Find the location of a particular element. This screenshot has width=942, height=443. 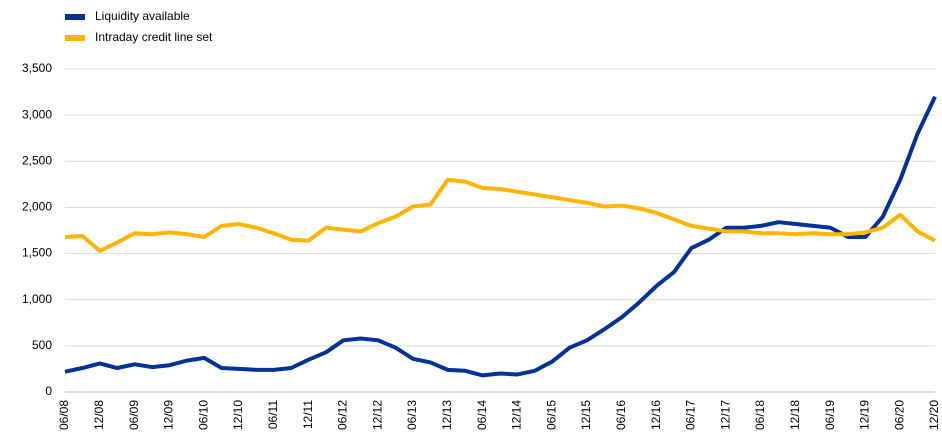

x-tick-label: 06/20 is located at coordinates (899, 415).